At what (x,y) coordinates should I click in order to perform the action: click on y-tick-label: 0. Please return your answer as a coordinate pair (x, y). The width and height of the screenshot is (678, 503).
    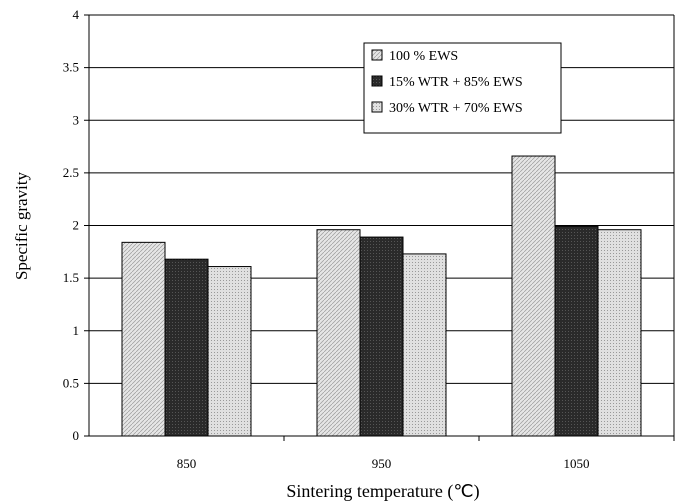
    Looking at the image, I should click on (76, 435).